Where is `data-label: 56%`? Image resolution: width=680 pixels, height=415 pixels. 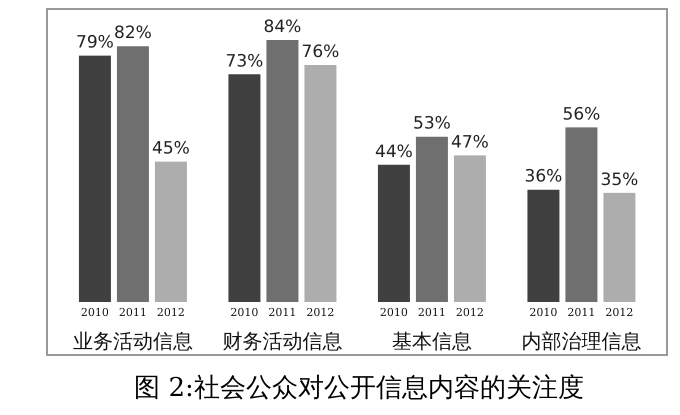 data-label: 56% is located at coordinates (581, 114).